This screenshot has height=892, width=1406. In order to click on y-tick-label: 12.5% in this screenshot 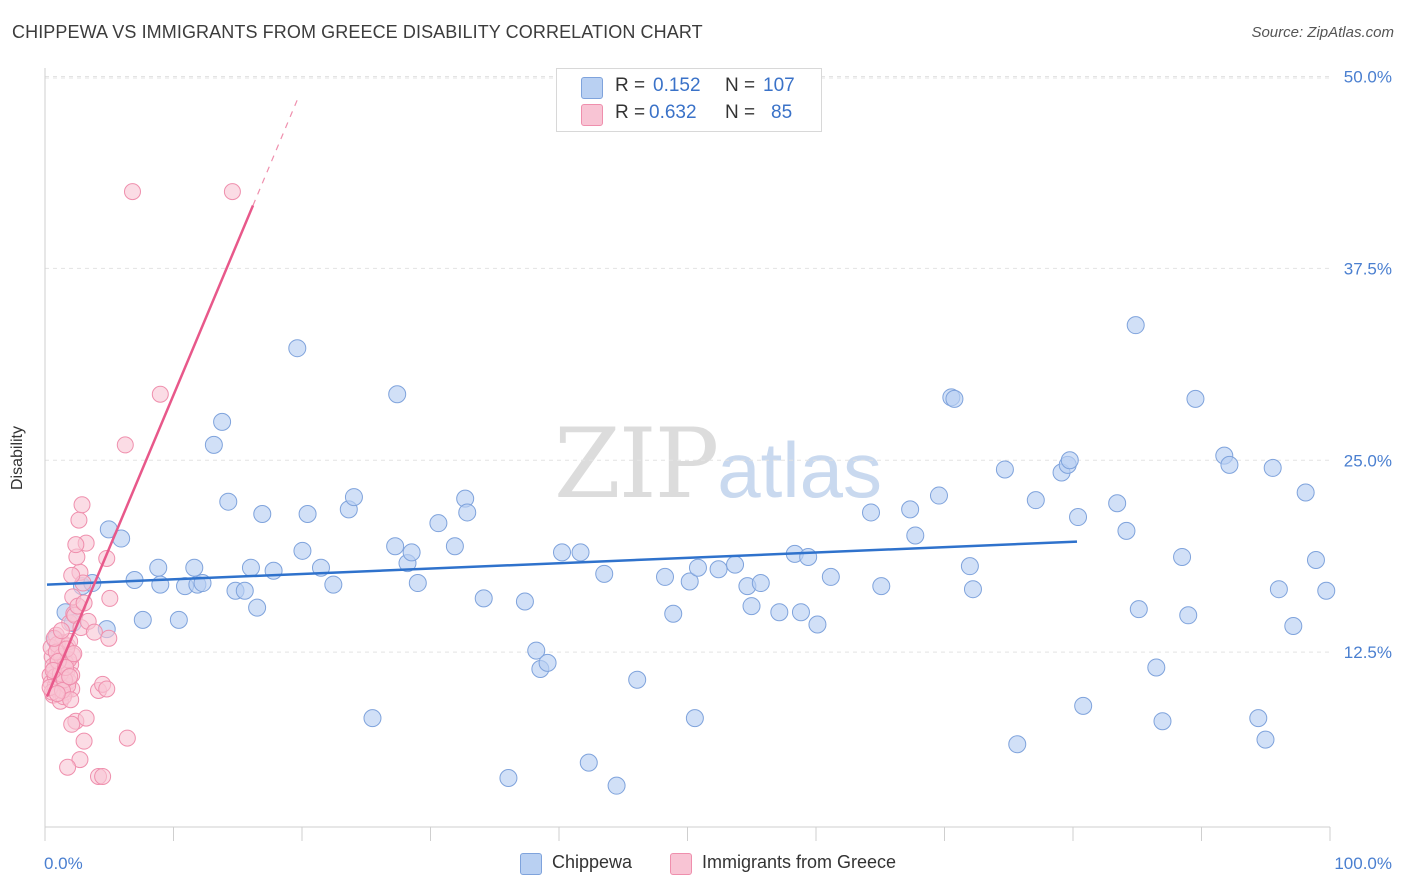, I will do `click(1368, 652)`.